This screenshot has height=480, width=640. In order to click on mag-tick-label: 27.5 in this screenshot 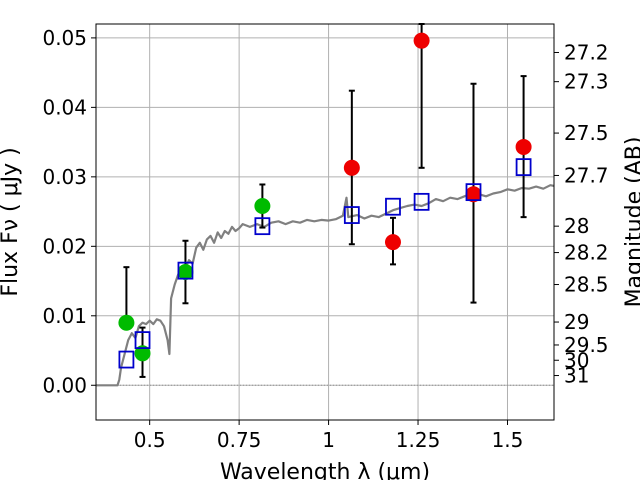, I will do `click(586, 133)`.